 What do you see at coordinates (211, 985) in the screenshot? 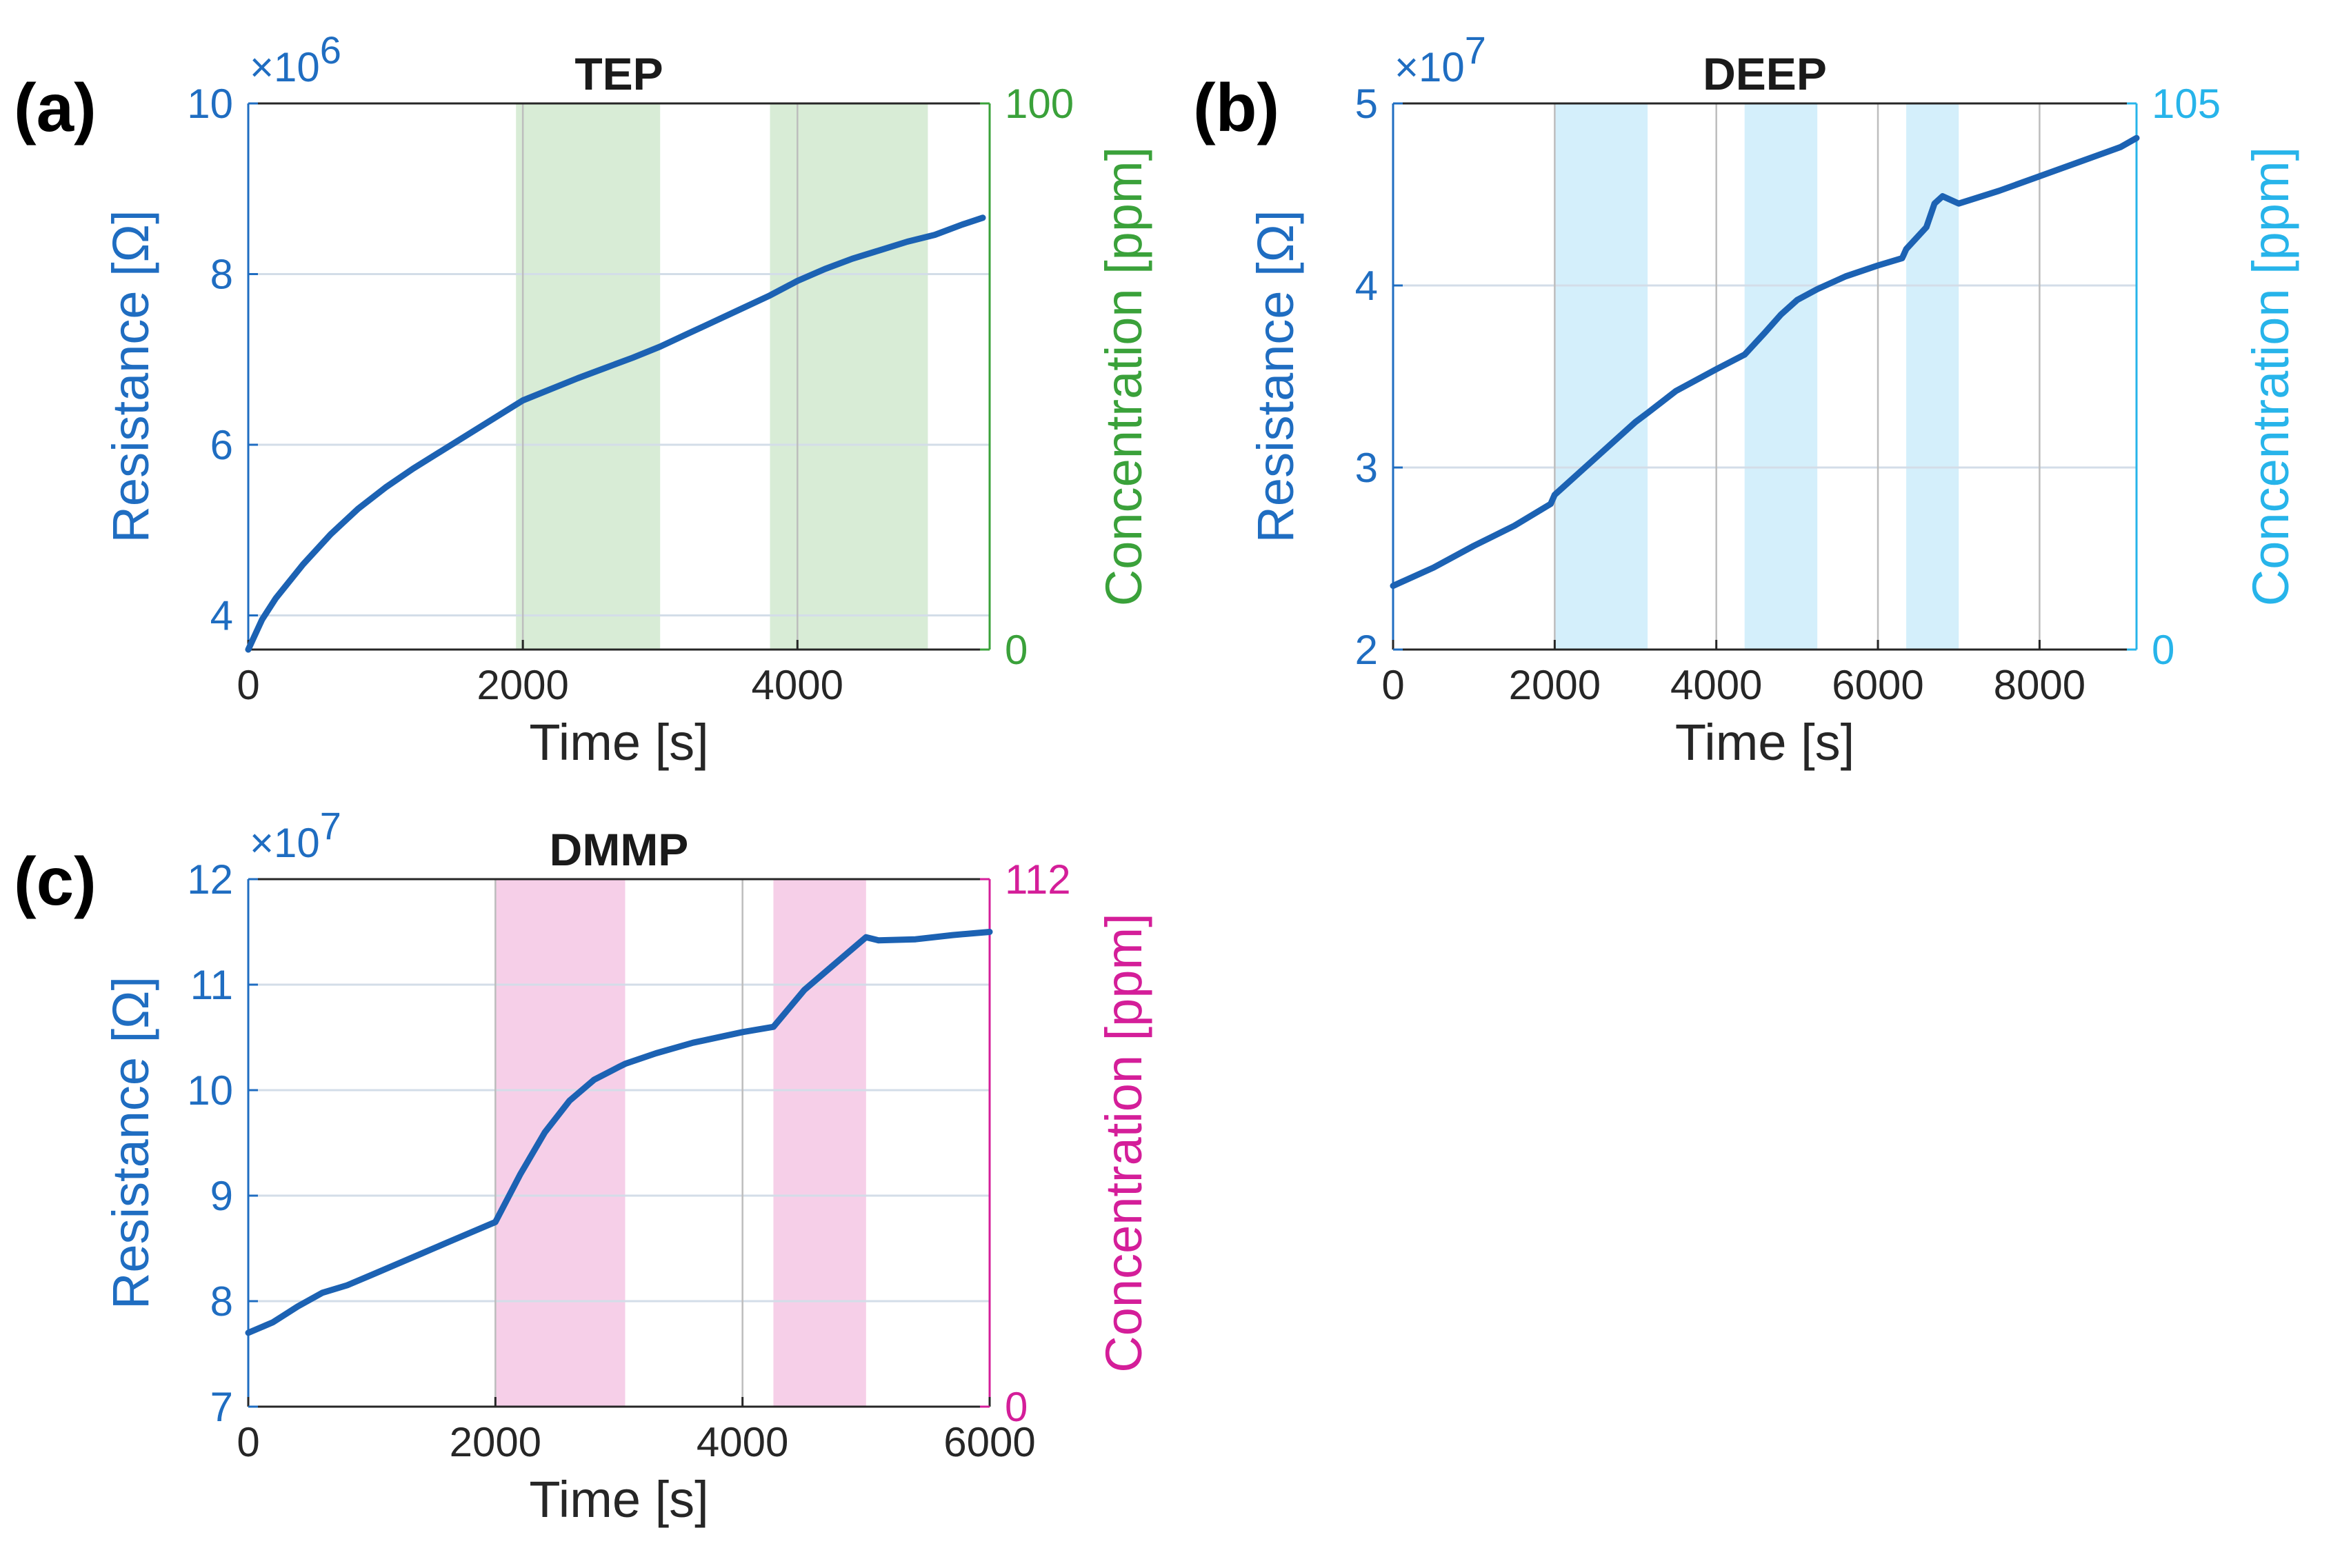
I see `y-tick-label: 11` at bounding box center [211, 985].